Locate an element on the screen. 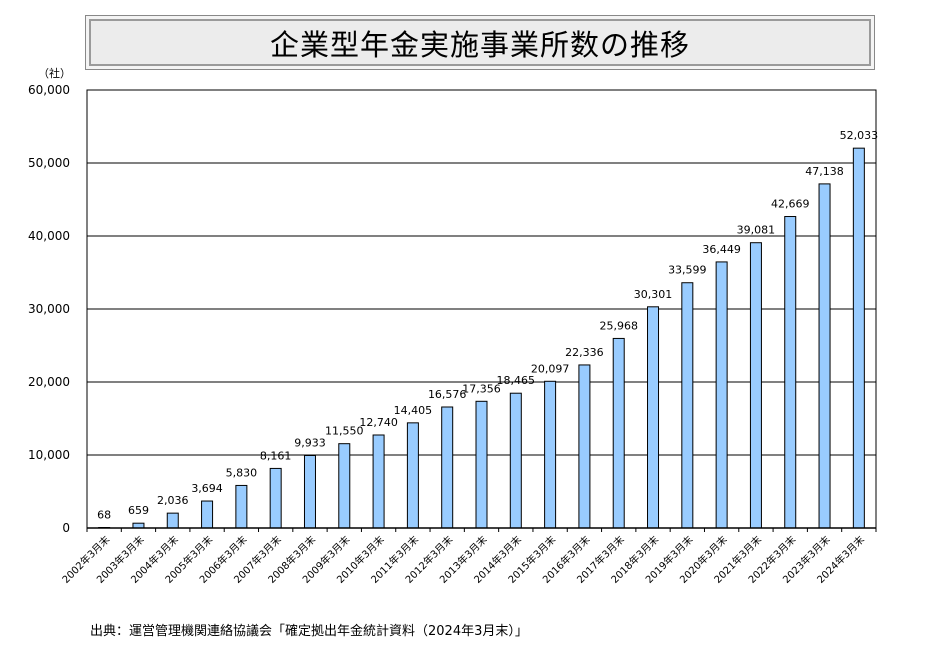  y-tick-label: 40,000 is located at coordinates (49, 236).